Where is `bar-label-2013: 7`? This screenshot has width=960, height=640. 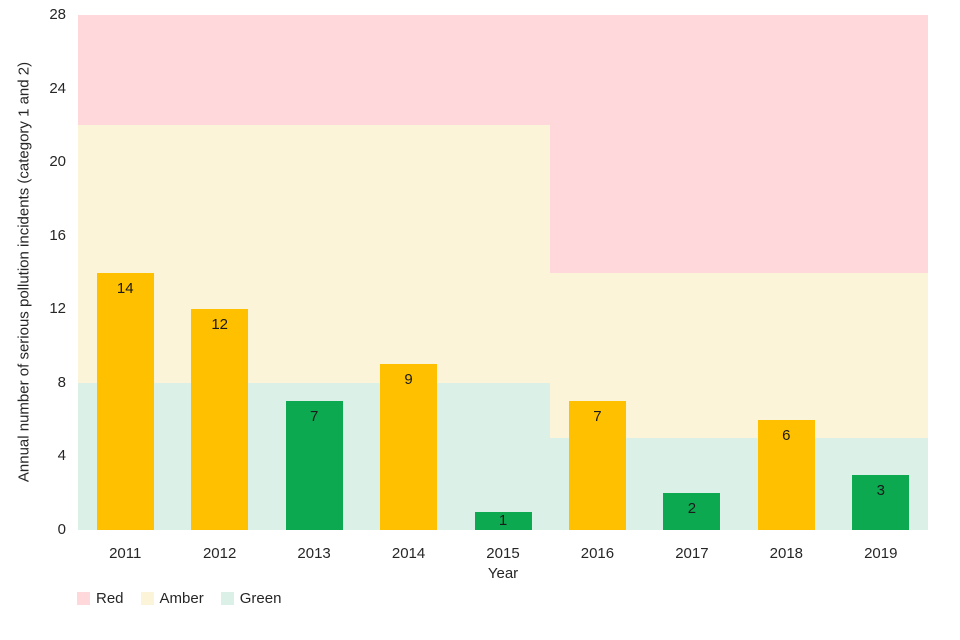
bar-label-2013: 7 is located at coordinates (314, 417).